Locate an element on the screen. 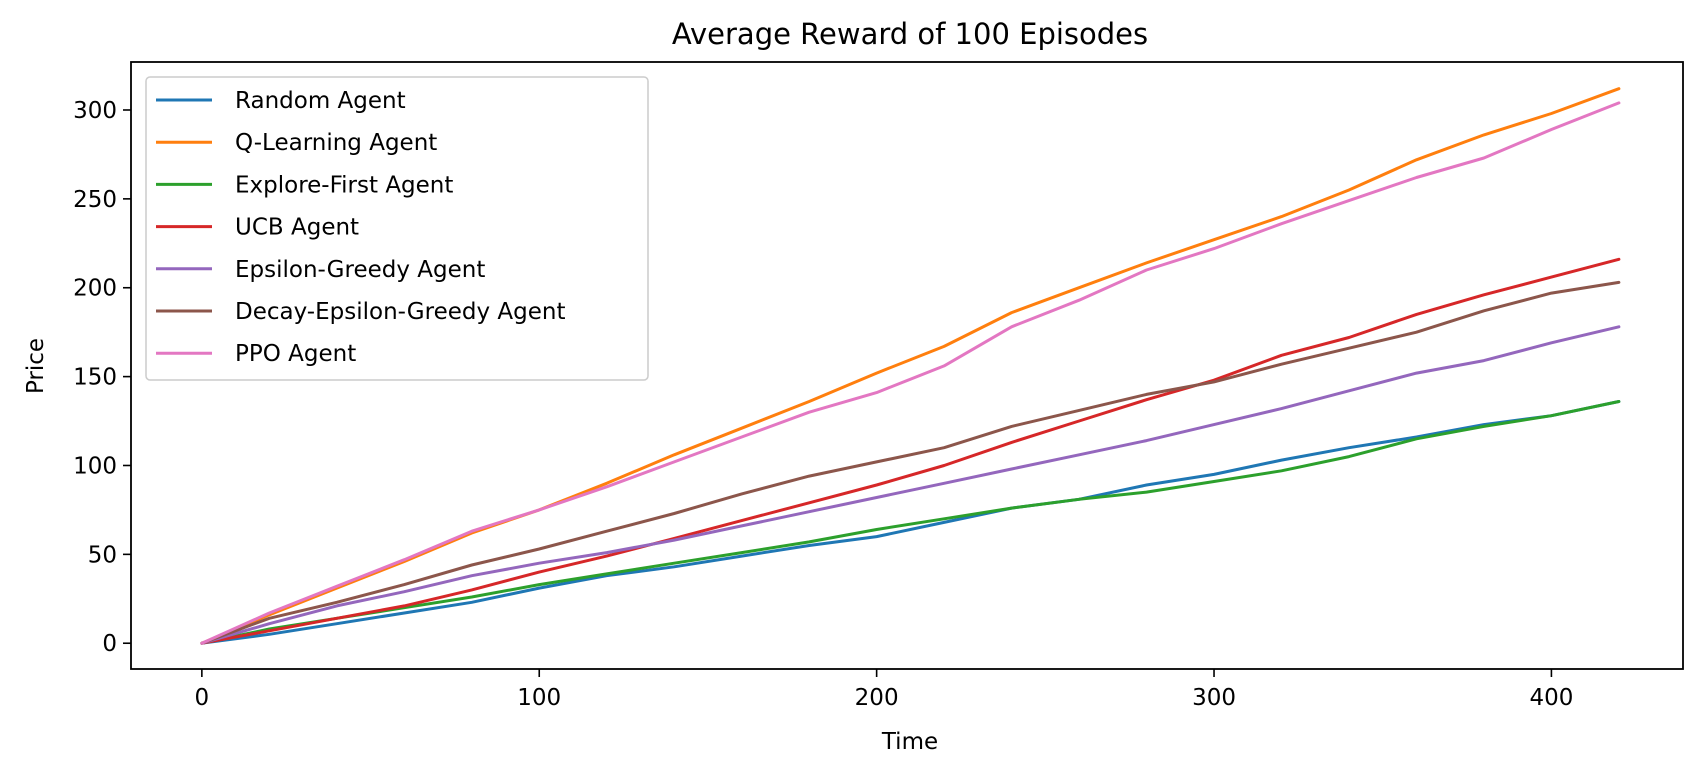  x-tick-label: 0 is located at coordinates (202, 698).